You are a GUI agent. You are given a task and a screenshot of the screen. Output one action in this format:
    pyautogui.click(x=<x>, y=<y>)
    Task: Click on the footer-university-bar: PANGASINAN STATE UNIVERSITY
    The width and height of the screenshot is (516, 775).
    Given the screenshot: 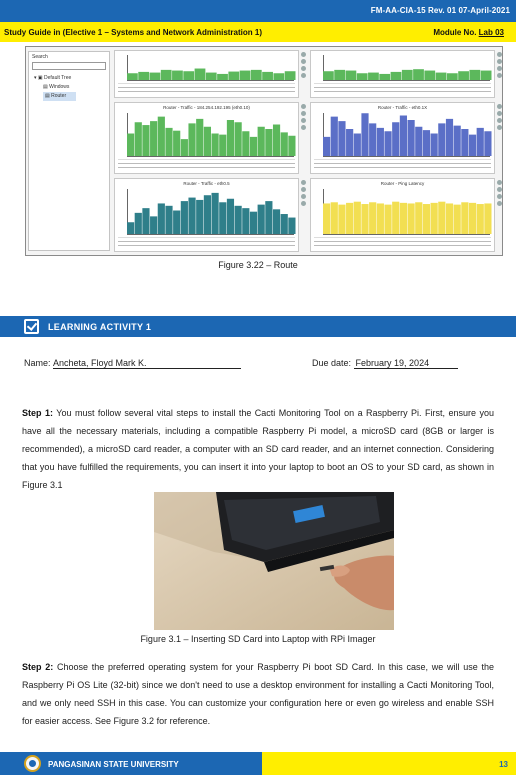 What is the action you would take?
    pyautogui.click(x=131, y=763)
    